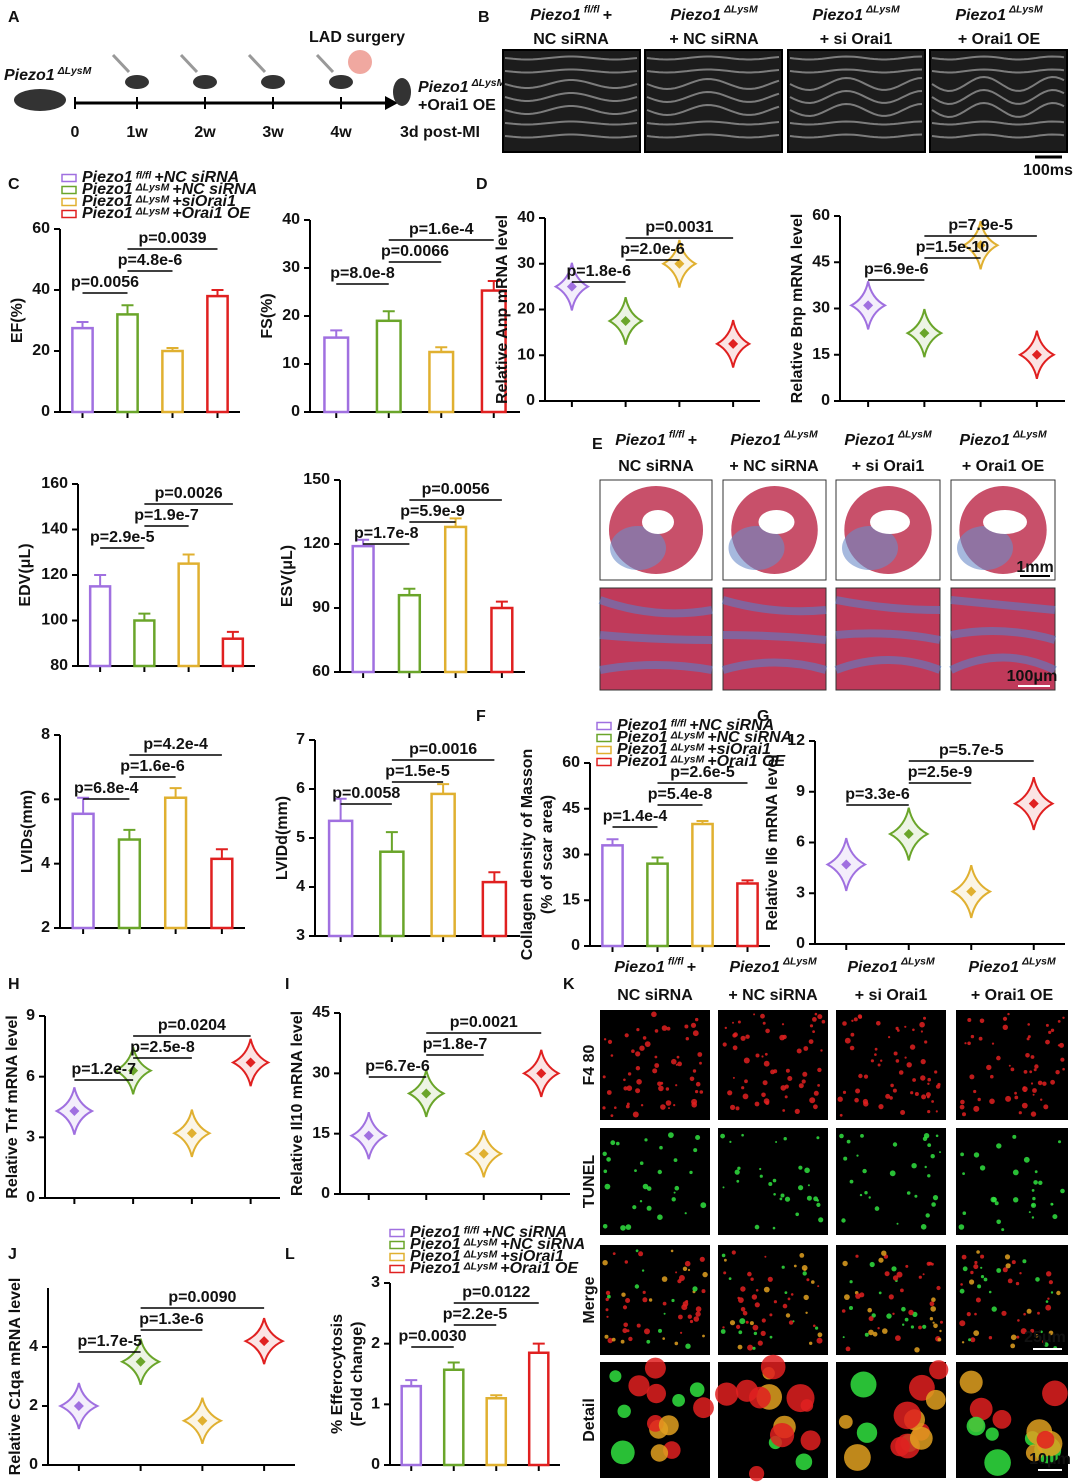  I want to click on timeline-start-label-sup: ΔLysM, so click(74, 71).